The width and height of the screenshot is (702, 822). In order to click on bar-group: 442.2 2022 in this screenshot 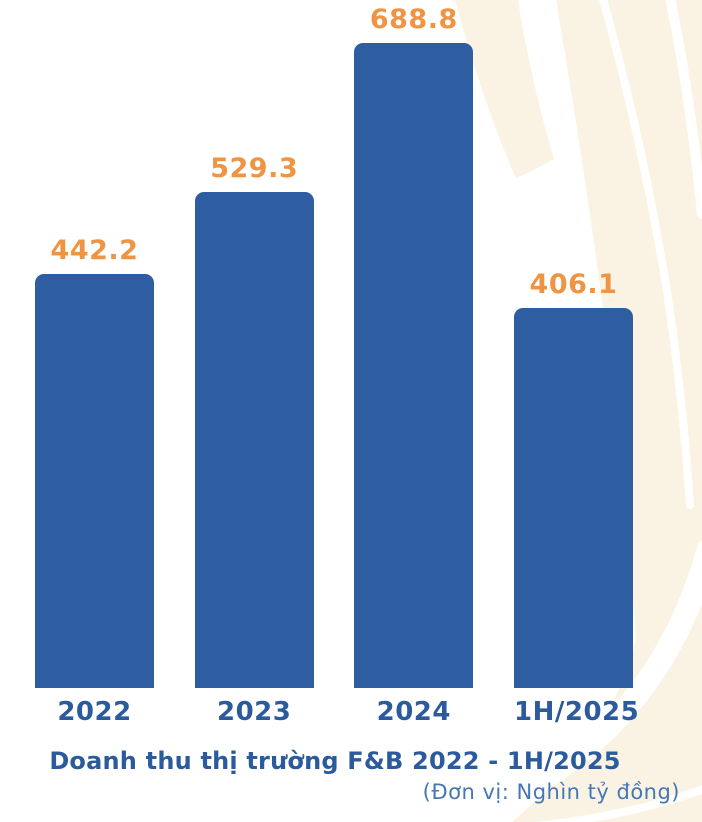, I will do `click(94, 481)`.